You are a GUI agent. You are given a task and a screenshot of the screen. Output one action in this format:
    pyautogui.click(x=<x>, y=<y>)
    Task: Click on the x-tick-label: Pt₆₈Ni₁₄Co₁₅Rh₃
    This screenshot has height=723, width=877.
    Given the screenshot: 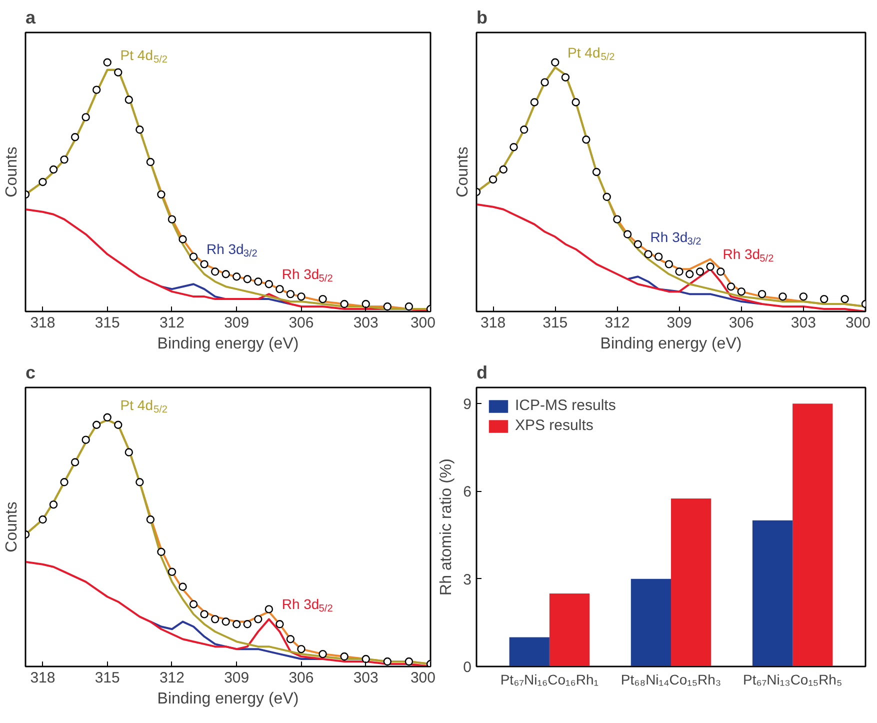 What is the action you would take?
    pyautogui.click(x=671, y=680)
    